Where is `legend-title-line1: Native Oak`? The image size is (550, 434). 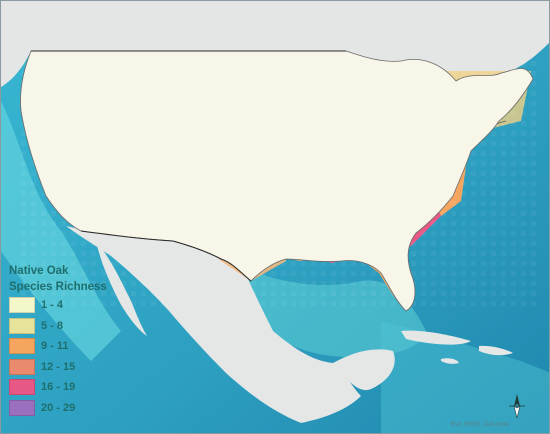 legend-title-line1: Native Oak is located at coordinates (39, 271).